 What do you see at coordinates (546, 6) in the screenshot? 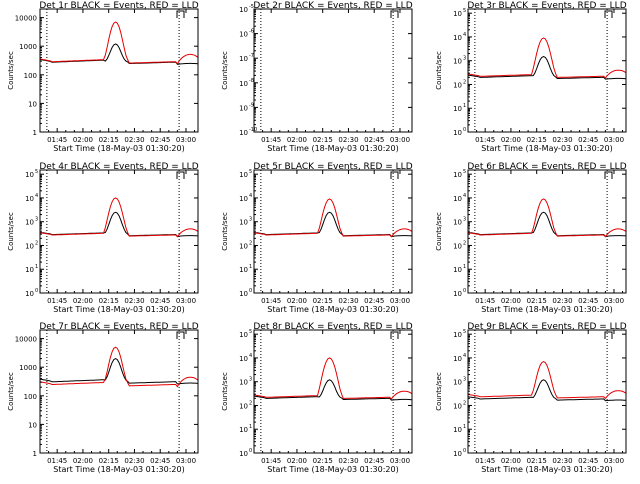
I see `panel-title: Det 3r BLACK = Events, RED = LLD` at bounding box center [546, 6].